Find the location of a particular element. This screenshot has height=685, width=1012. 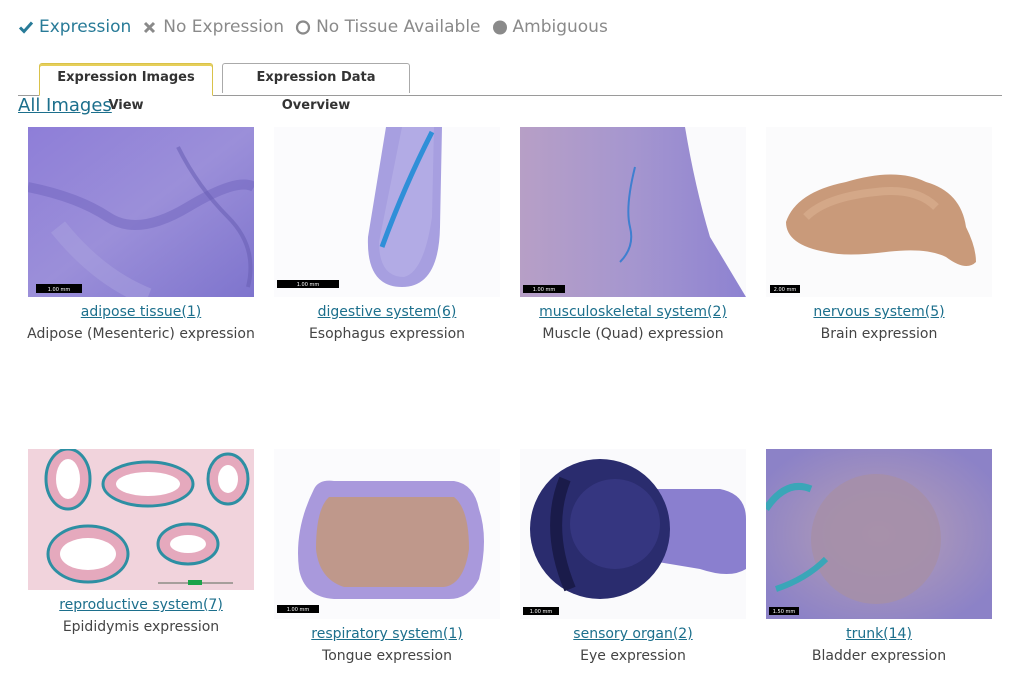

digestive-thumbnail: 1.00 mm is located at coordinates (387, 212).